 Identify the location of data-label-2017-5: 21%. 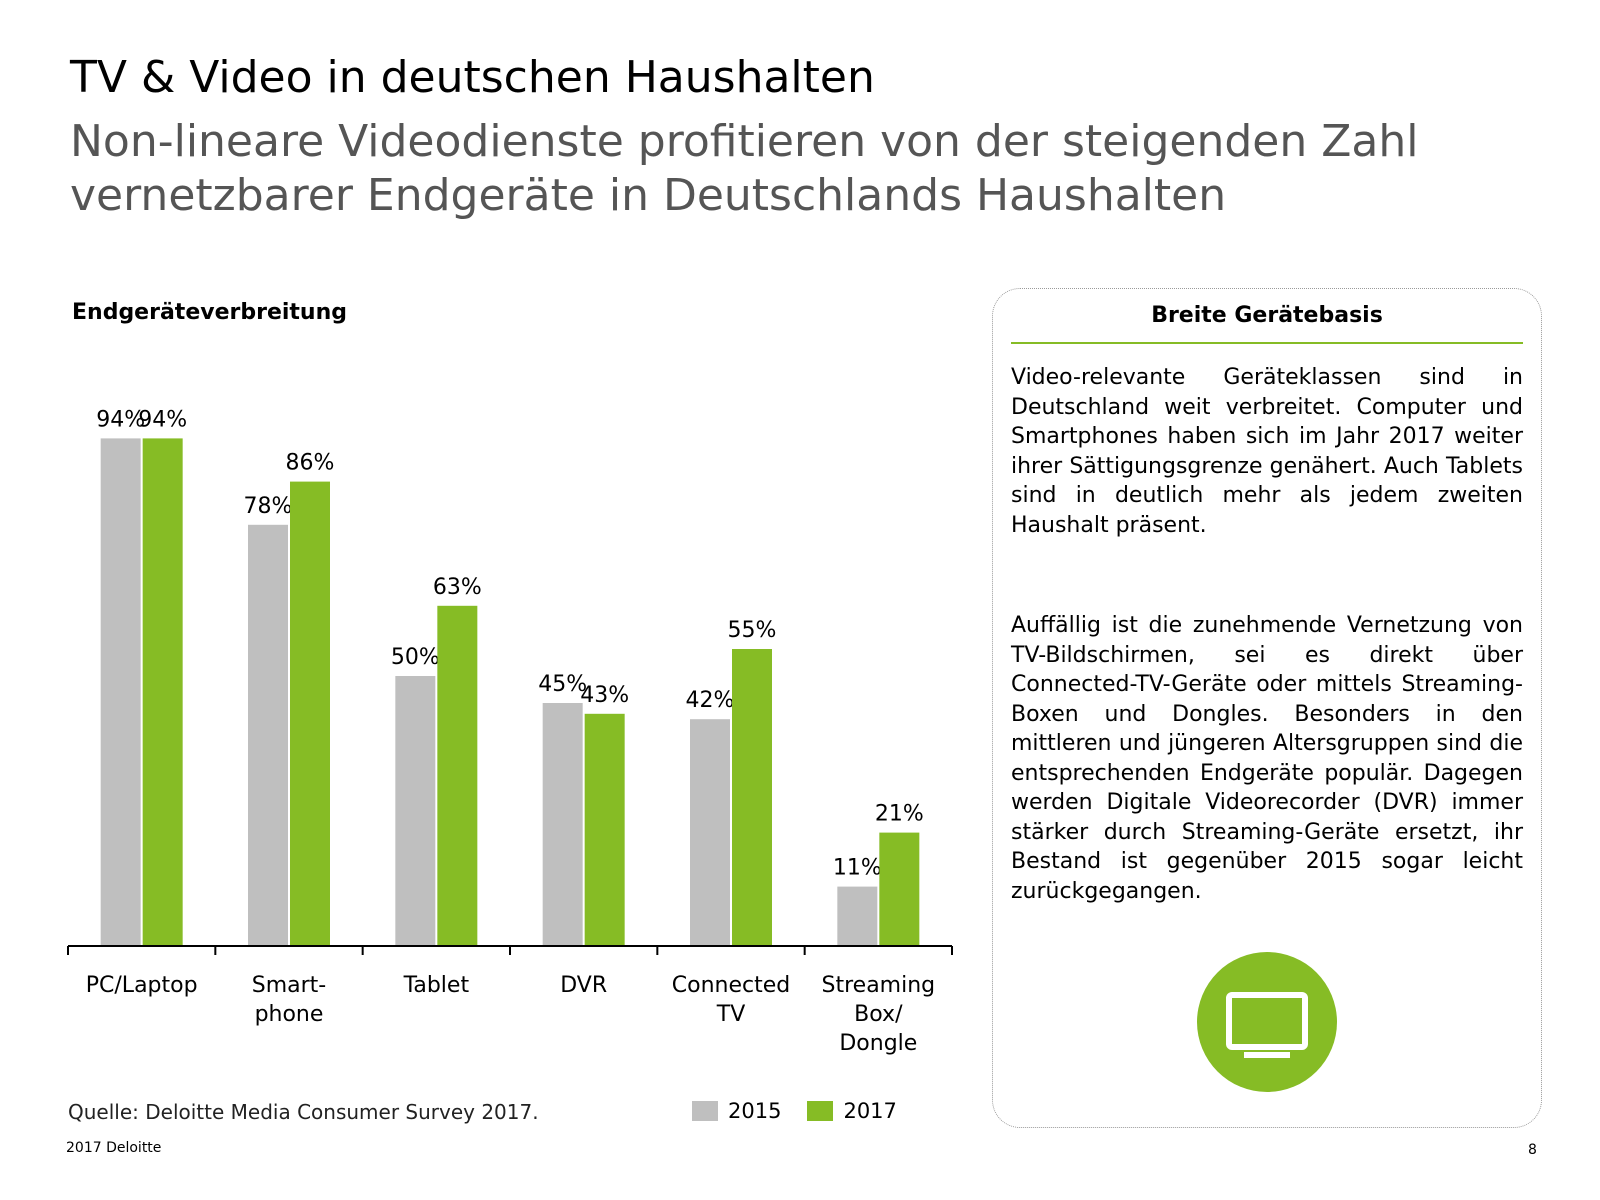
(899, 814).